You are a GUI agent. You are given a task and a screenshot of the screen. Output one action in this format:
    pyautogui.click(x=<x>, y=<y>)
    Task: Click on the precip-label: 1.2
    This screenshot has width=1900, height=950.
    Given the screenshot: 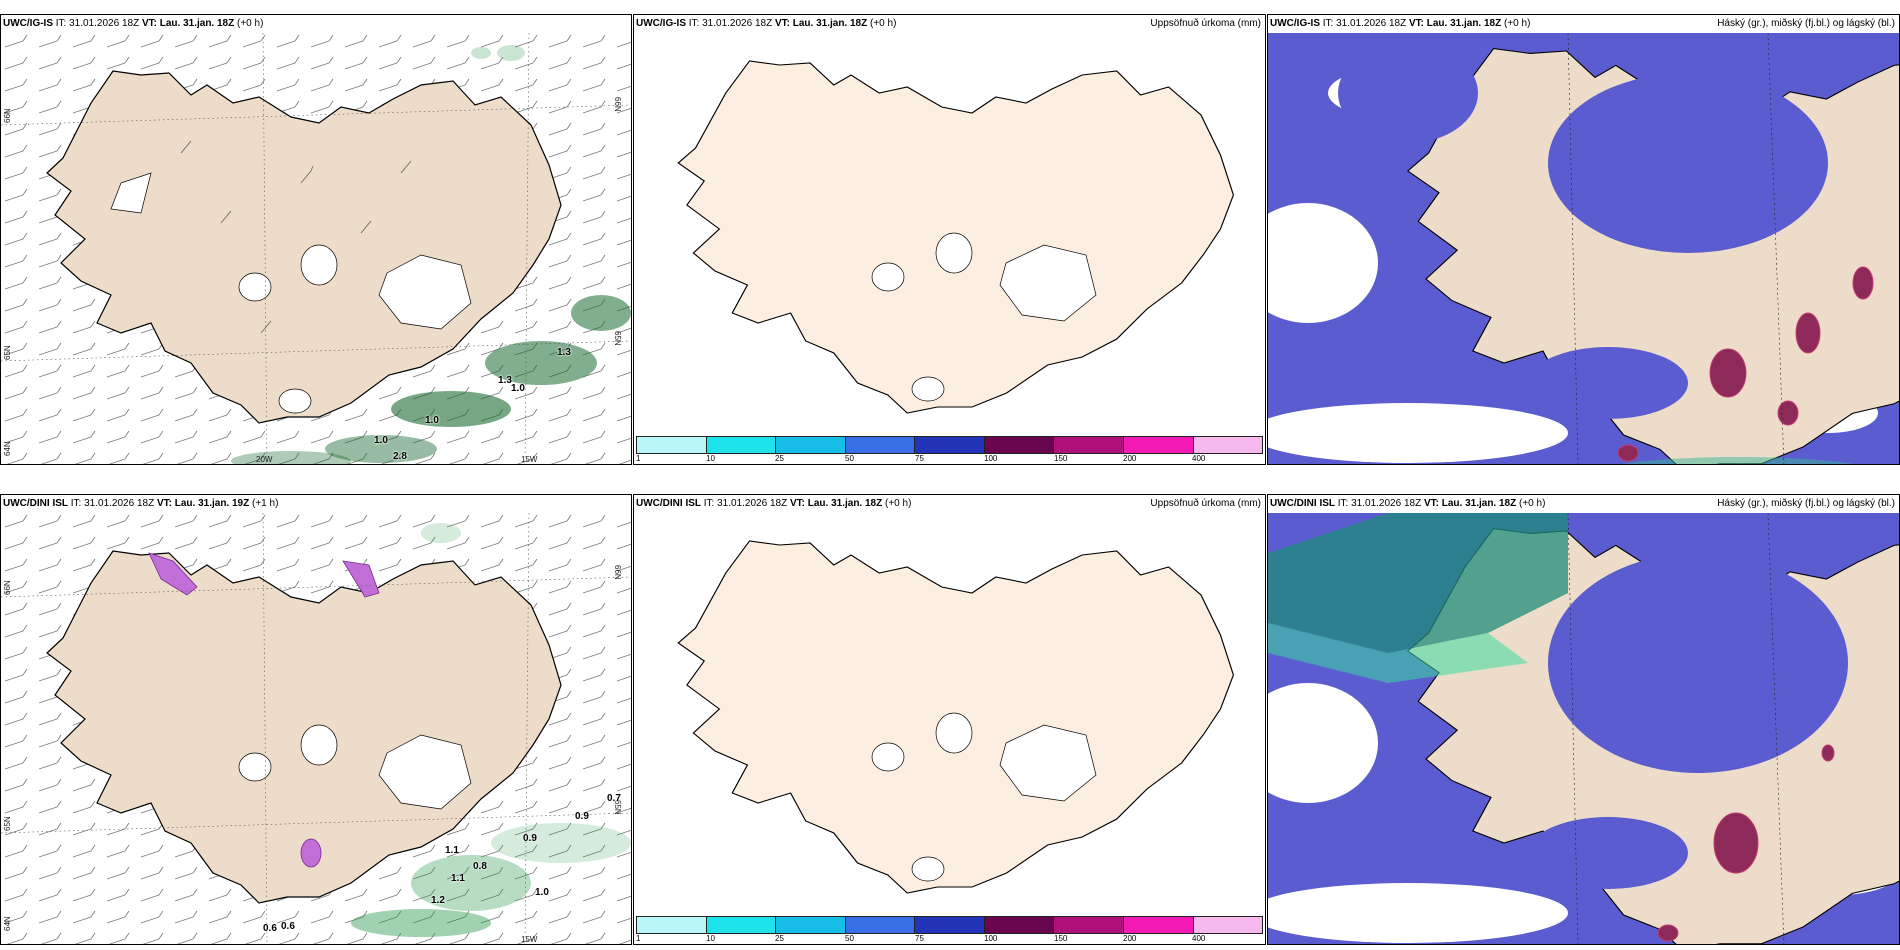 What is the action you would take?
    pyautogui.click(x=438, y=900)
    